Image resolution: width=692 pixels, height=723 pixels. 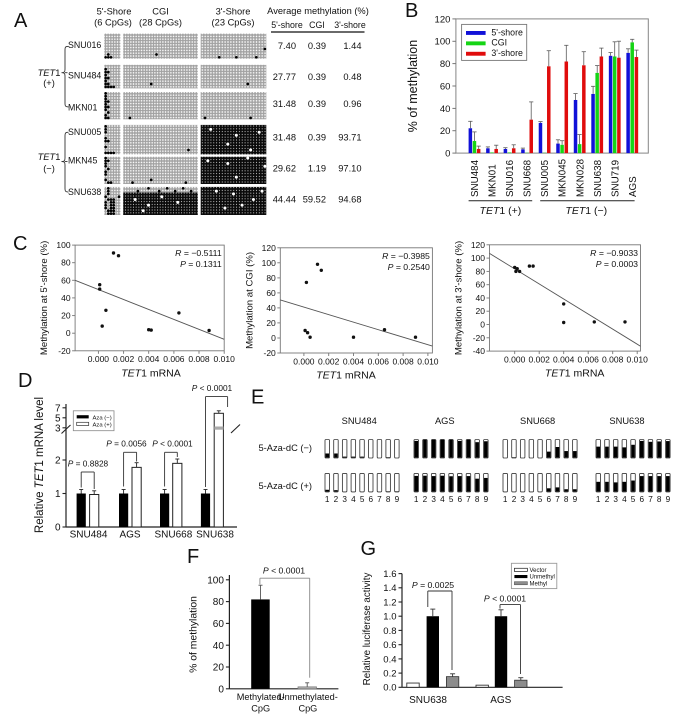 I want to click on svg-text: MKN028, so click(x=580, y=177).